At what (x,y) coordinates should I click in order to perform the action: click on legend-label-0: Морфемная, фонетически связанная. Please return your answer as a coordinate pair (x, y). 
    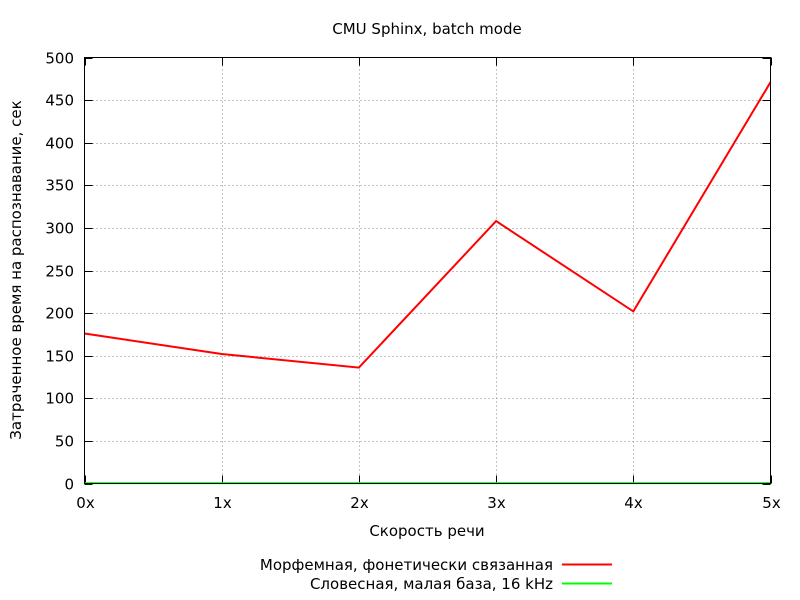
    Looking at the image, I should click on (406, 565).